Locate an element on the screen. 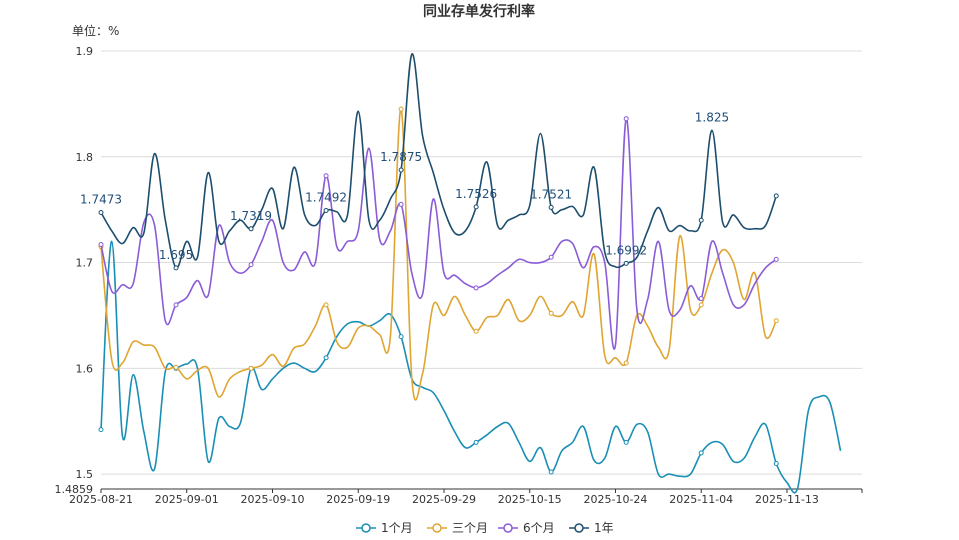 The image size is (959, 540). x-tick-label: 2025-11-13 is located at coordinates (787, 499).